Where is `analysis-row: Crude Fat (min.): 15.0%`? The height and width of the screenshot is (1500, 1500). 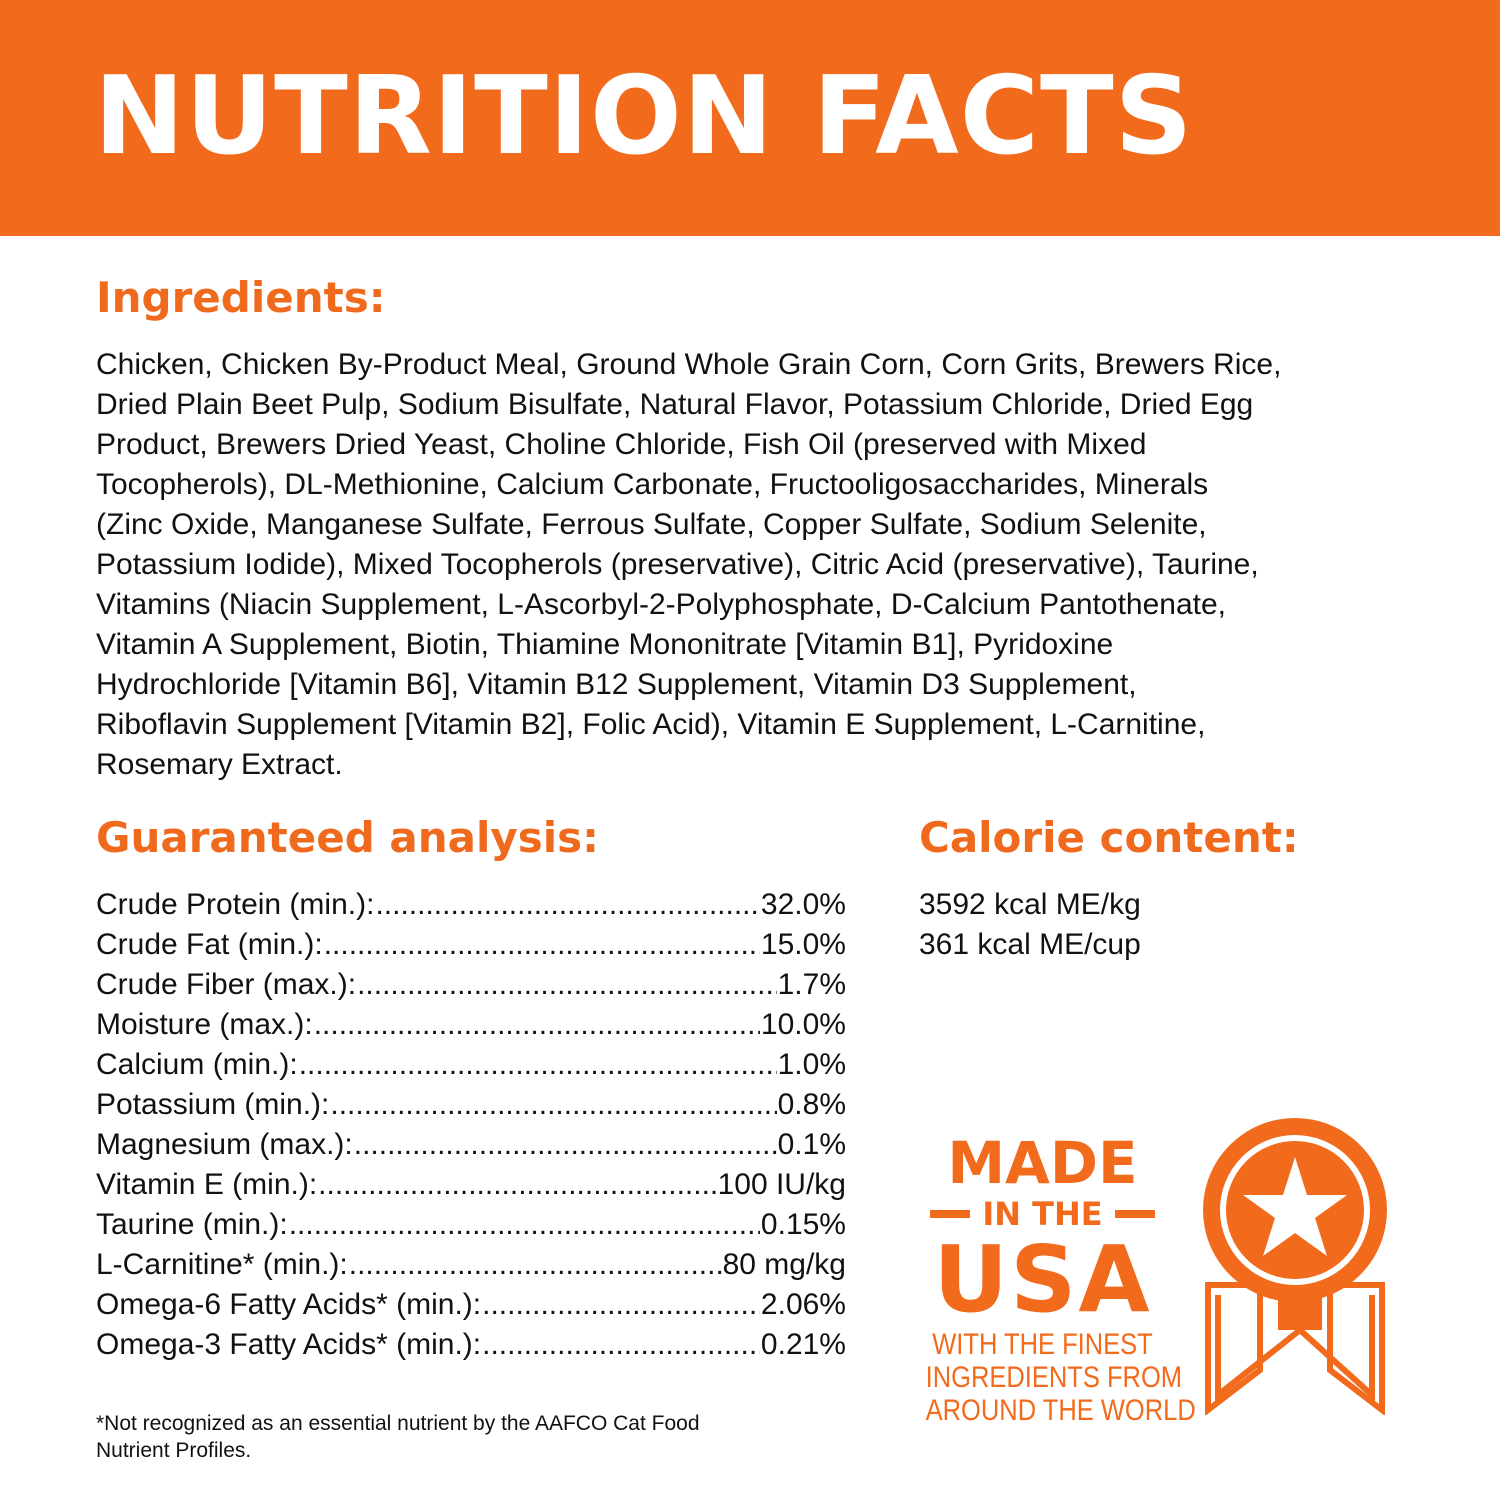
analysis-row: Crude Fat (min.): 15.0% is located at coordinates (471, 945).